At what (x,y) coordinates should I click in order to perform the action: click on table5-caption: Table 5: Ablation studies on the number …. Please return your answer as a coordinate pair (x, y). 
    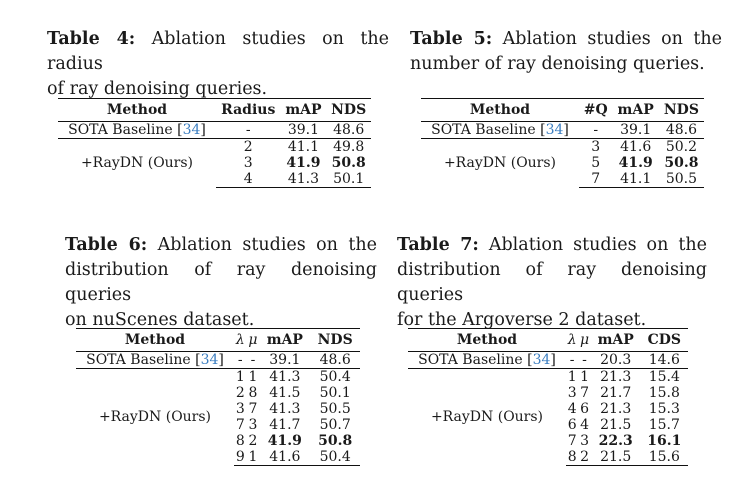
    Looking at the image, I should click on (566, 52).